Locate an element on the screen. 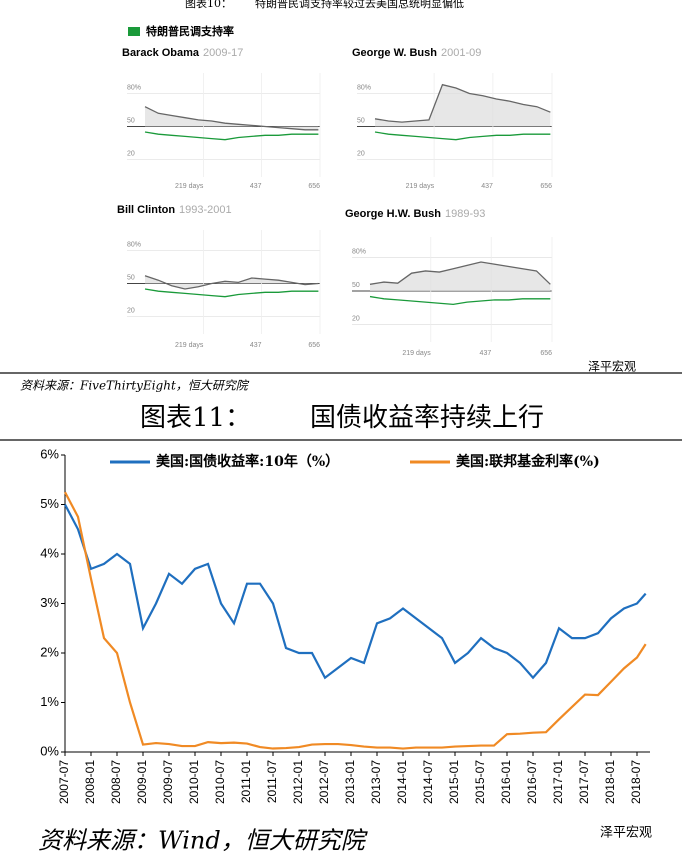  x-tick-label: 2018-01 is located at coordinates (610, 782).